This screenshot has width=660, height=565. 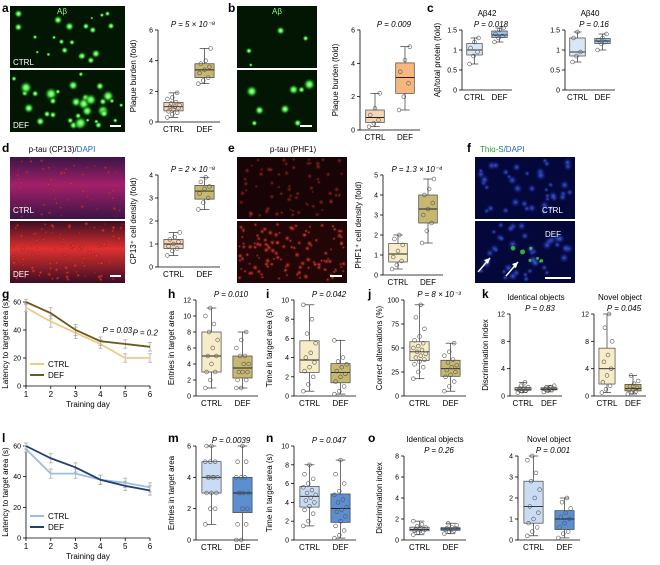 What do you see at coordinates (393, 301) in the screenshot?
I see `y-tick-label: 100` at bounding box center [393, 301].